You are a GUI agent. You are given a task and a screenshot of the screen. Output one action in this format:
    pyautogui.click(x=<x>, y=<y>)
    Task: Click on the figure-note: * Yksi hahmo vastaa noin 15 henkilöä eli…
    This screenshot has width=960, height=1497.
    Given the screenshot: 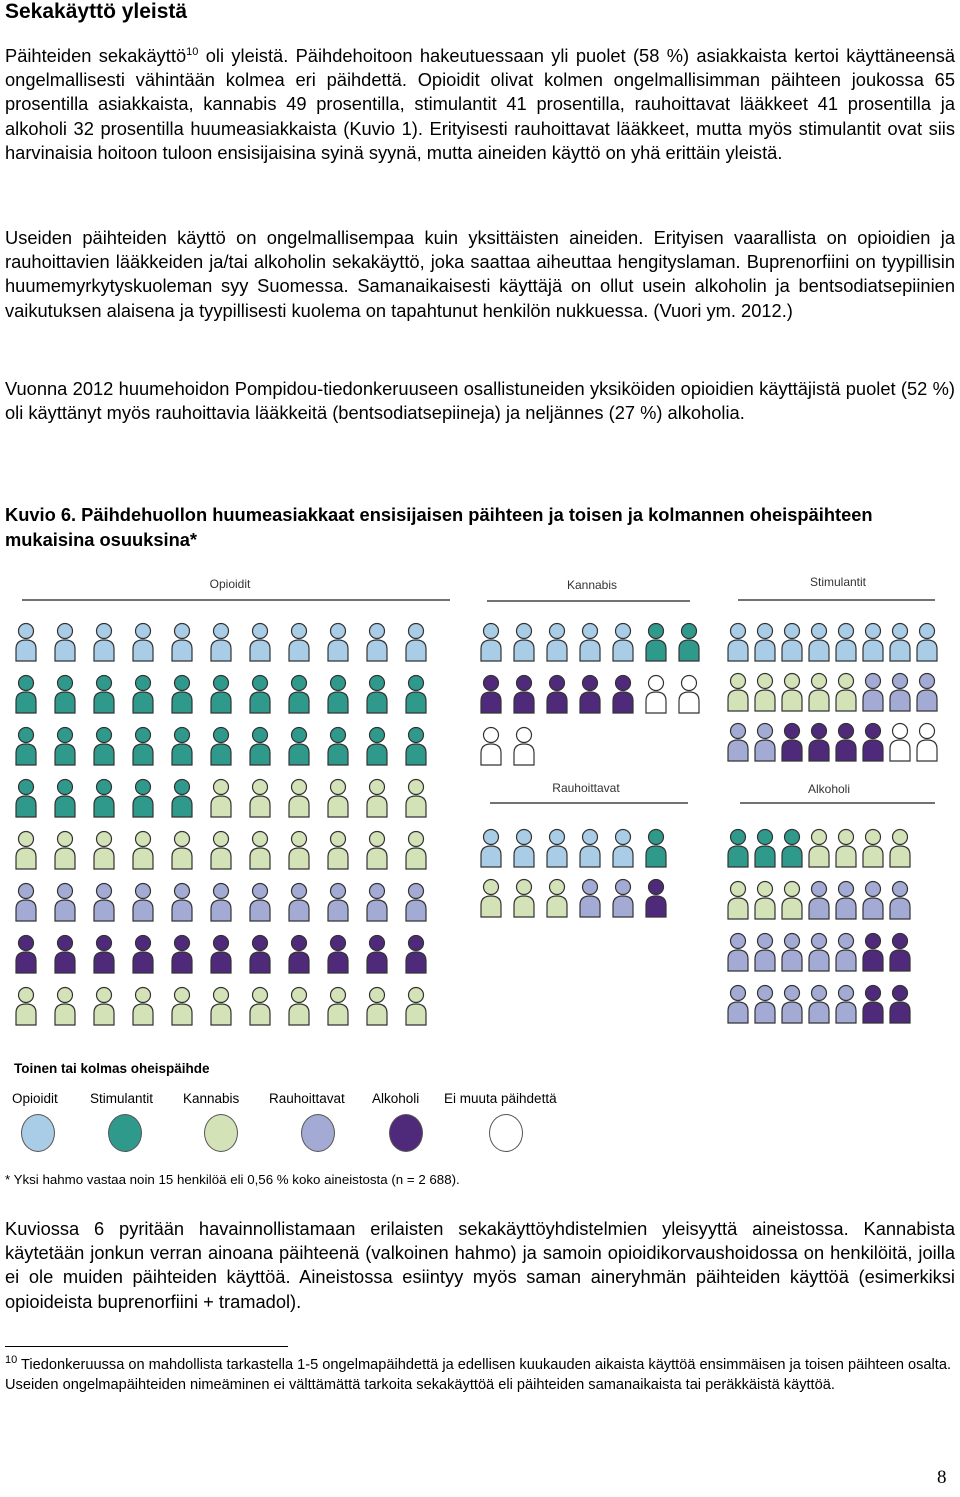 What is the action you would take?
    pyautogui.click(x=232, y=1179)
    